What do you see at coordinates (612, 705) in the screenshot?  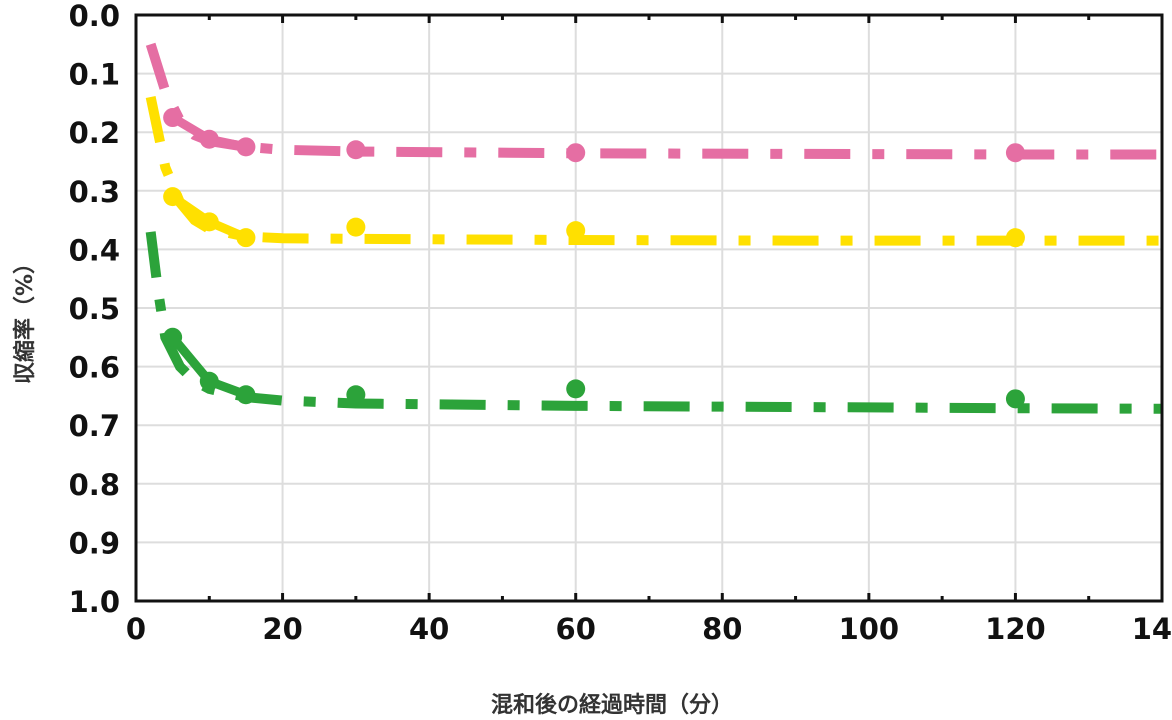 I see `x-axis-label: 混和後の経過時間（分）` at bounding box center [612, 705].